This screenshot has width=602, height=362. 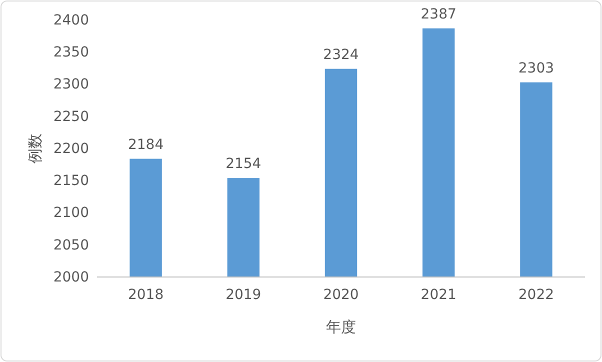 What do you see at coordinates (244, 294) in the screenshot?
I see `x-tick-label: 2019` at bounding box center [244, 294].